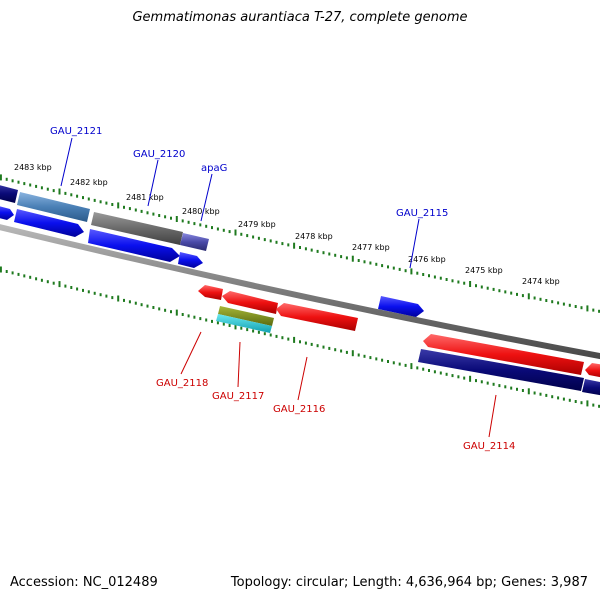 Image resolution: width=600 pixels, height=600 pixels. Describe the element at coordinates (145, 197) in the screenshot. I see `scale-label: 2481 kbp` at that location.